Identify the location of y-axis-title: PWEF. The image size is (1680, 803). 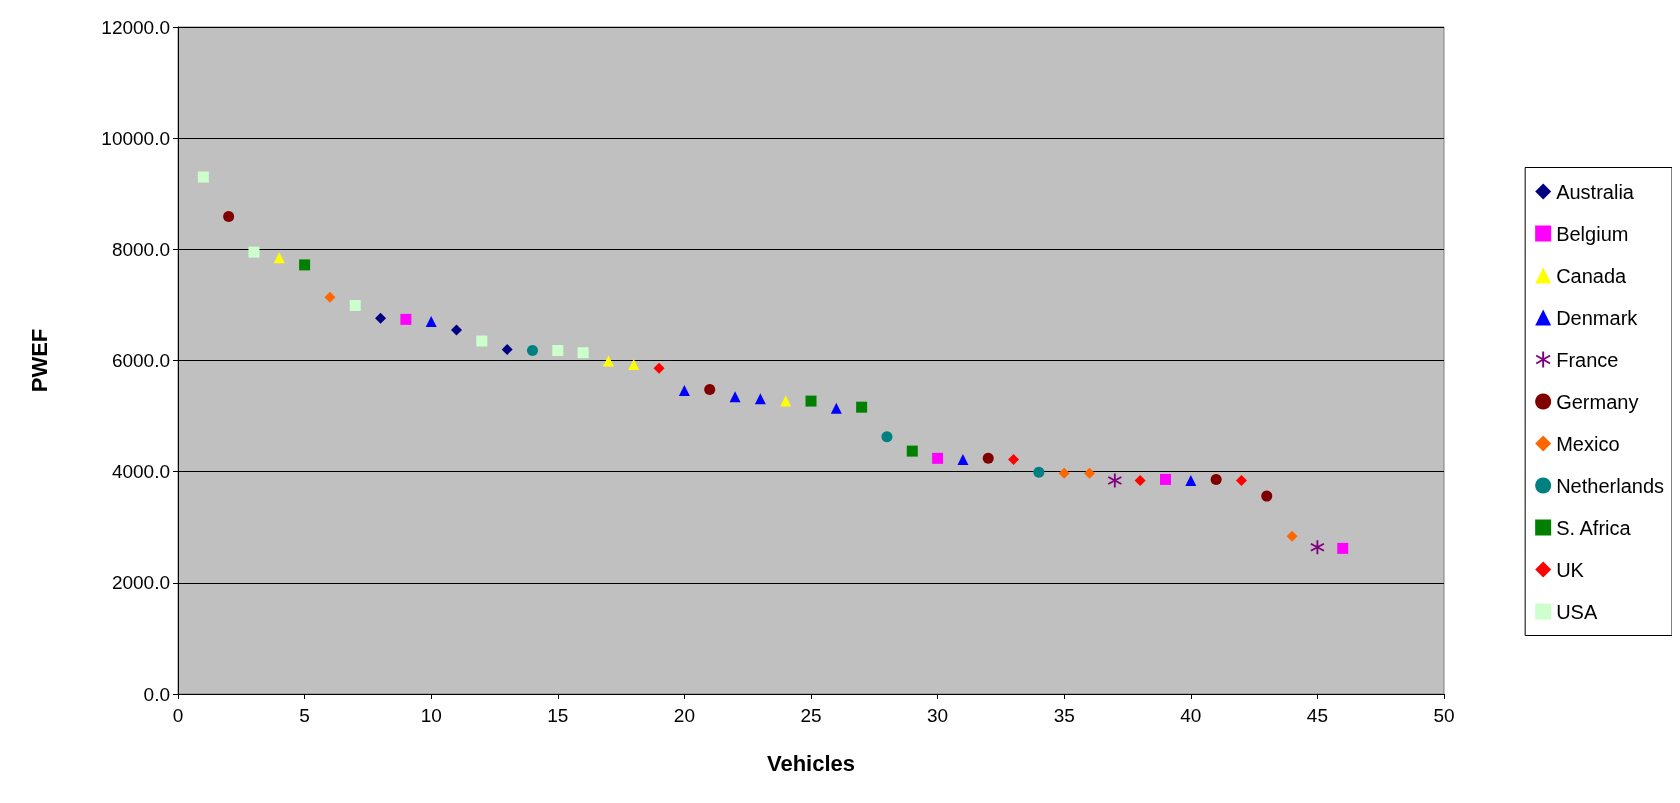
(39, 360).